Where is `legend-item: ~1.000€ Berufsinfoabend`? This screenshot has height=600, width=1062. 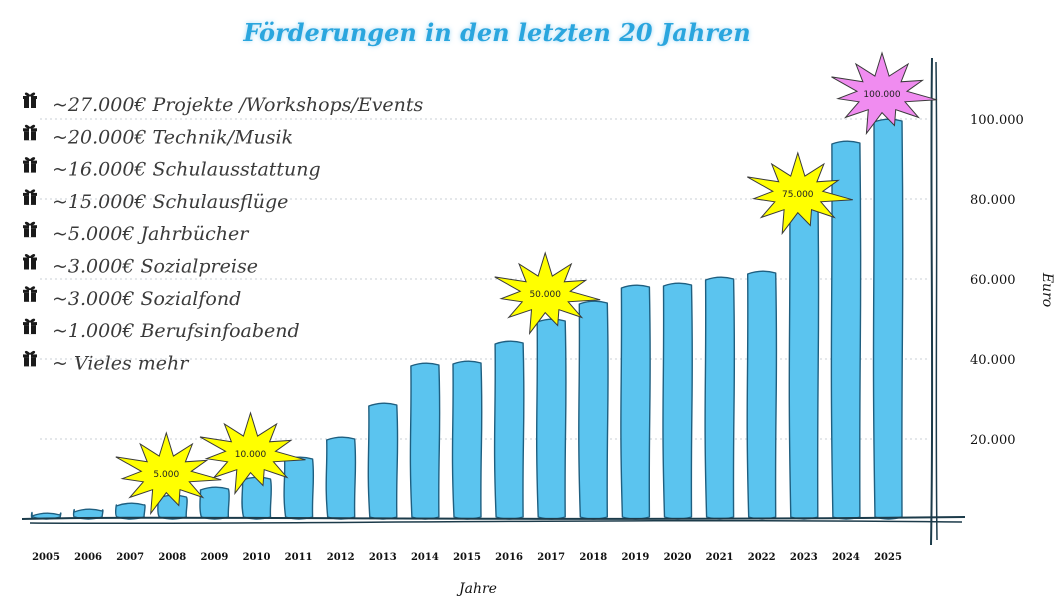 legend-item: ~1.000€ Berufsinfoabend is located at coordinates (161, 330).